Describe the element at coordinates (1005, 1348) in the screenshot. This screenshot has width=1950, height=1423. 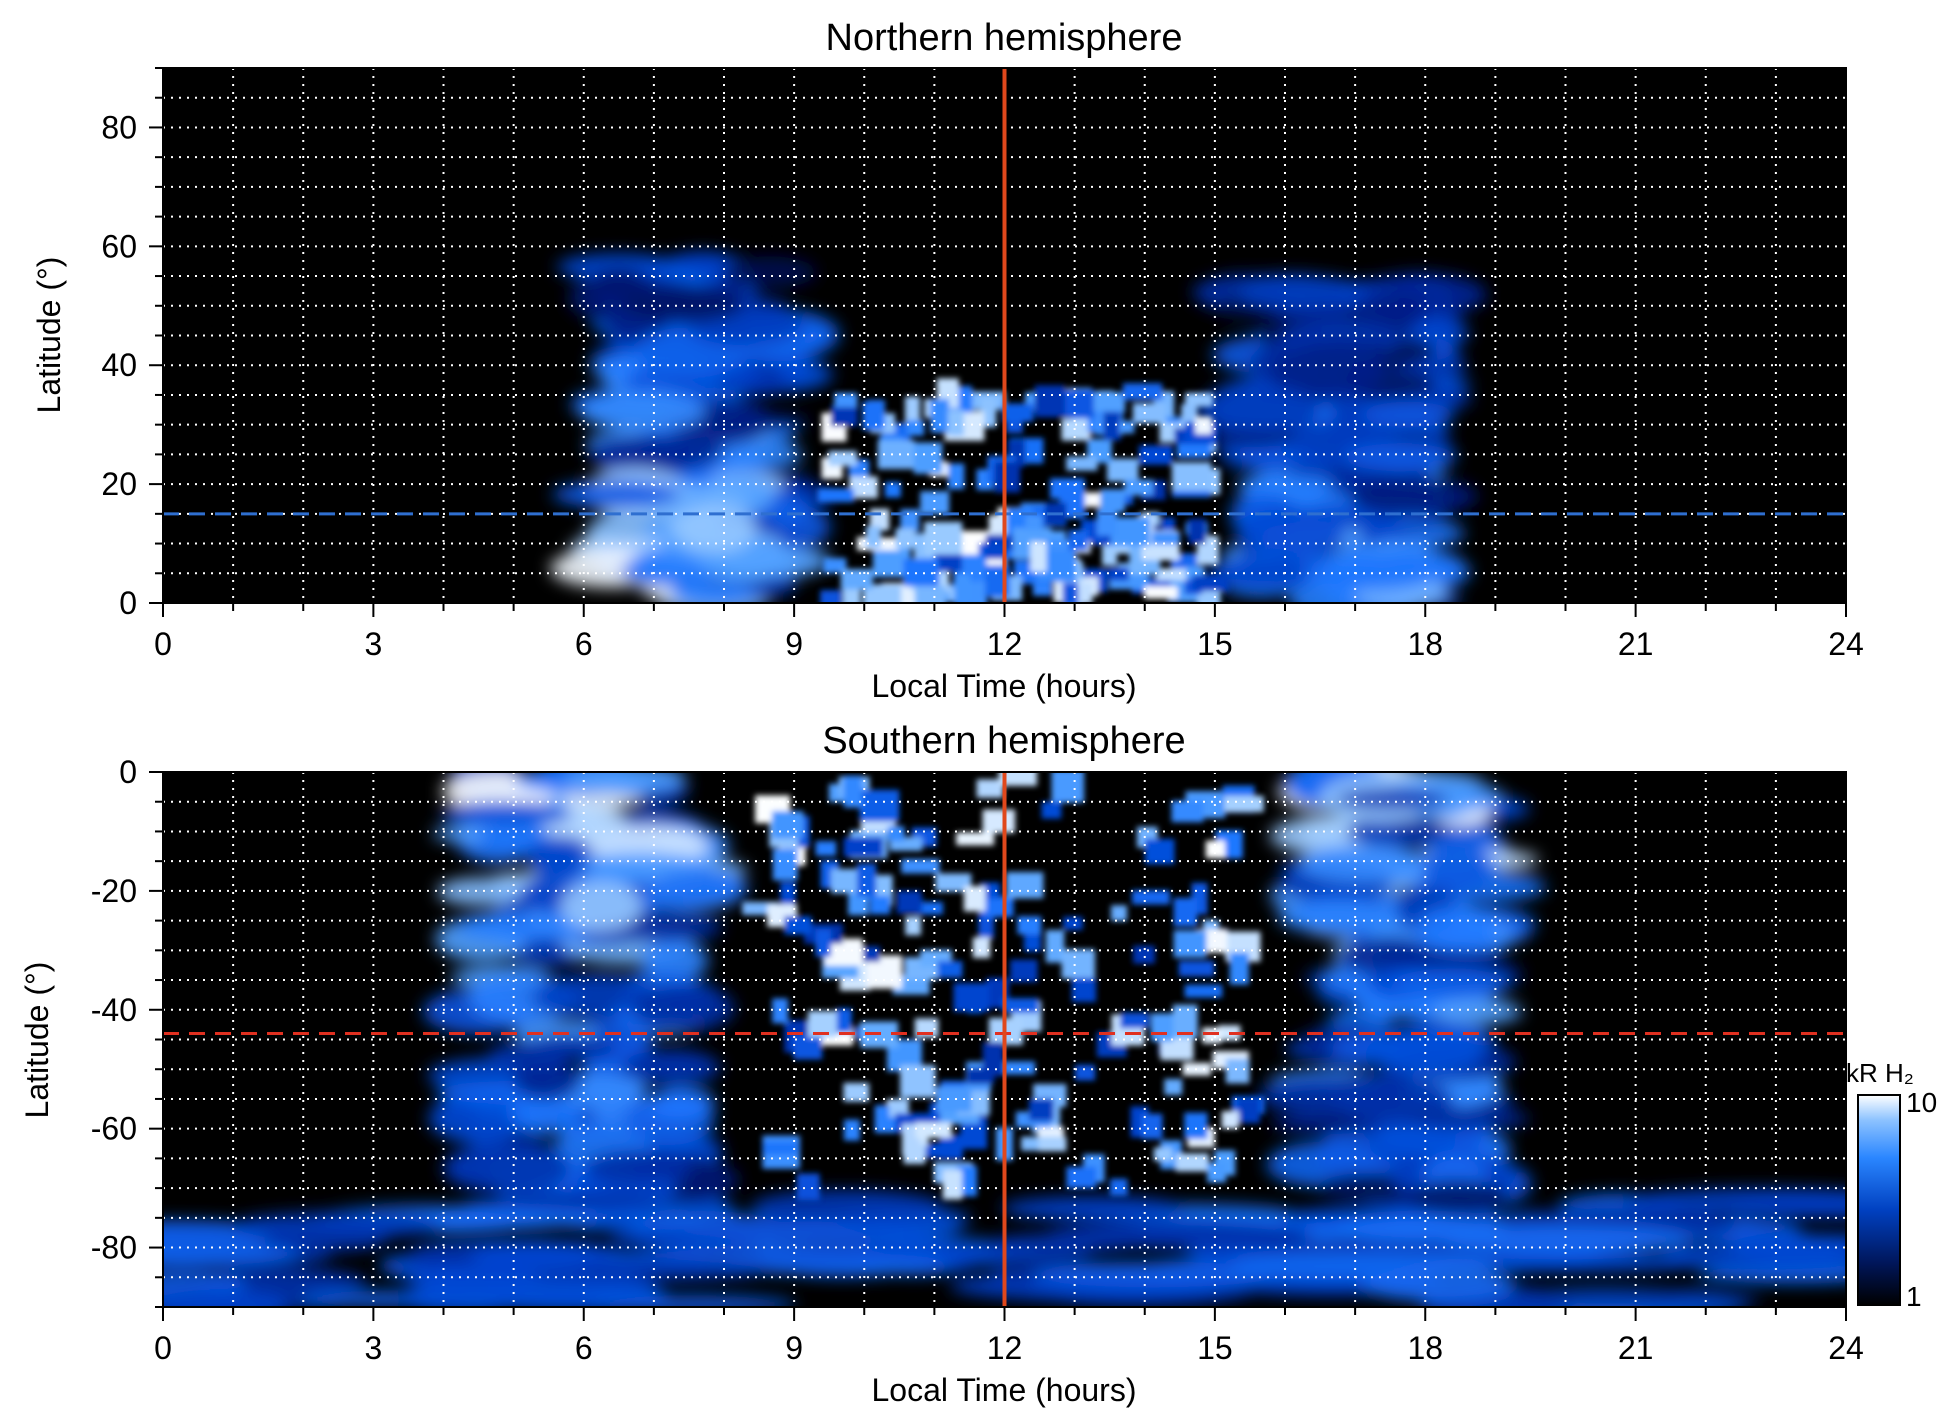
I see `x-tick-label: 12` at that location.